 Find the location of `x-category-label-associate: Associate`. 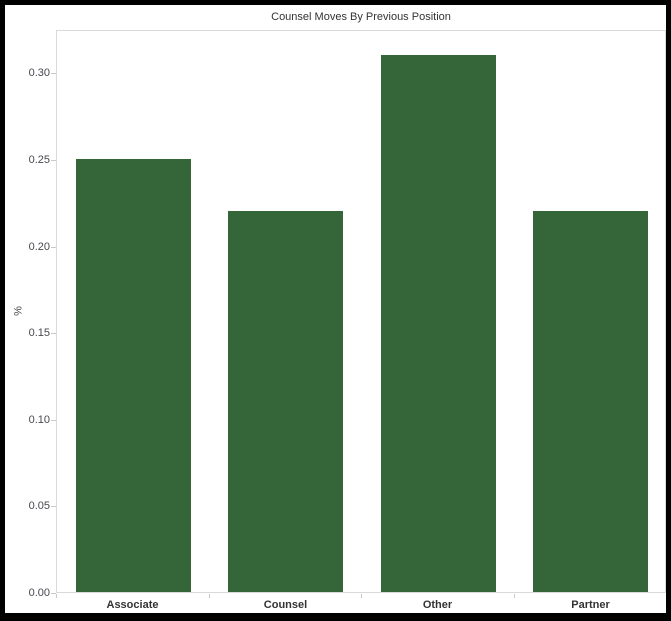

x-category-label-associate: Associate is located at coordinates (132, 605).